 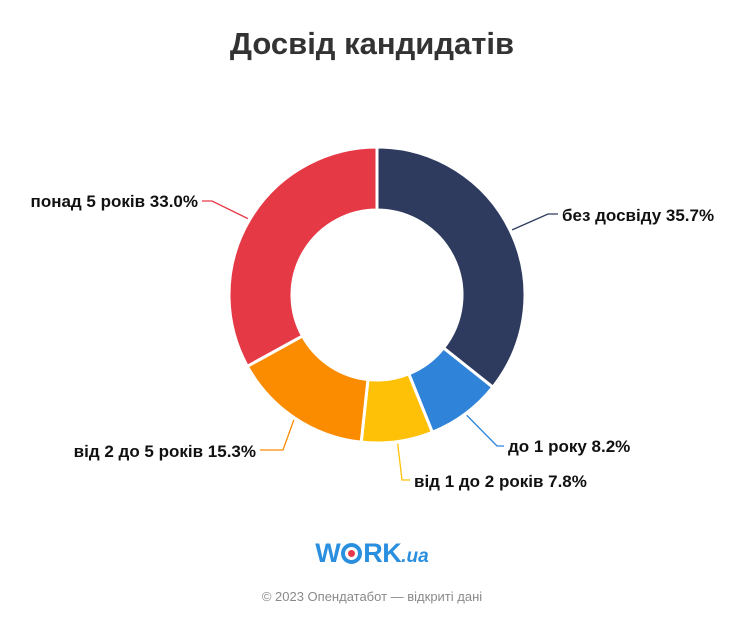 I want to click on chart-title: Досвід кандидатів, so click(x=372, y=43).